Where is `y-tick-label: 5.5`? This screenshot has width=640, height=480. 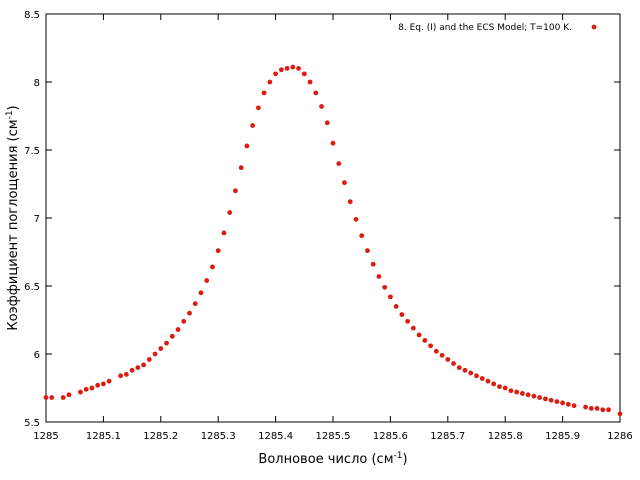
y-tick-label: 5.5 is located at coordinates (32, 423).